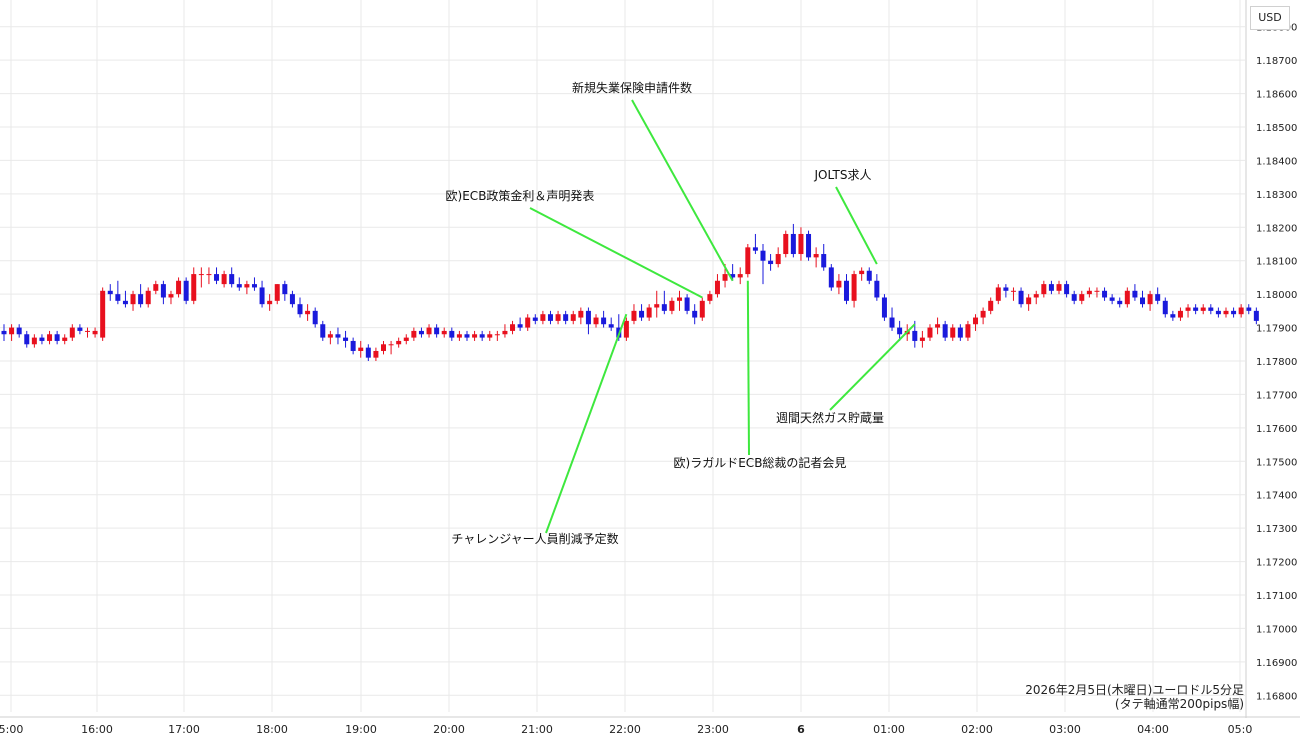  I want to click on y-tick-label: 1.16900, so click(1276, 663).